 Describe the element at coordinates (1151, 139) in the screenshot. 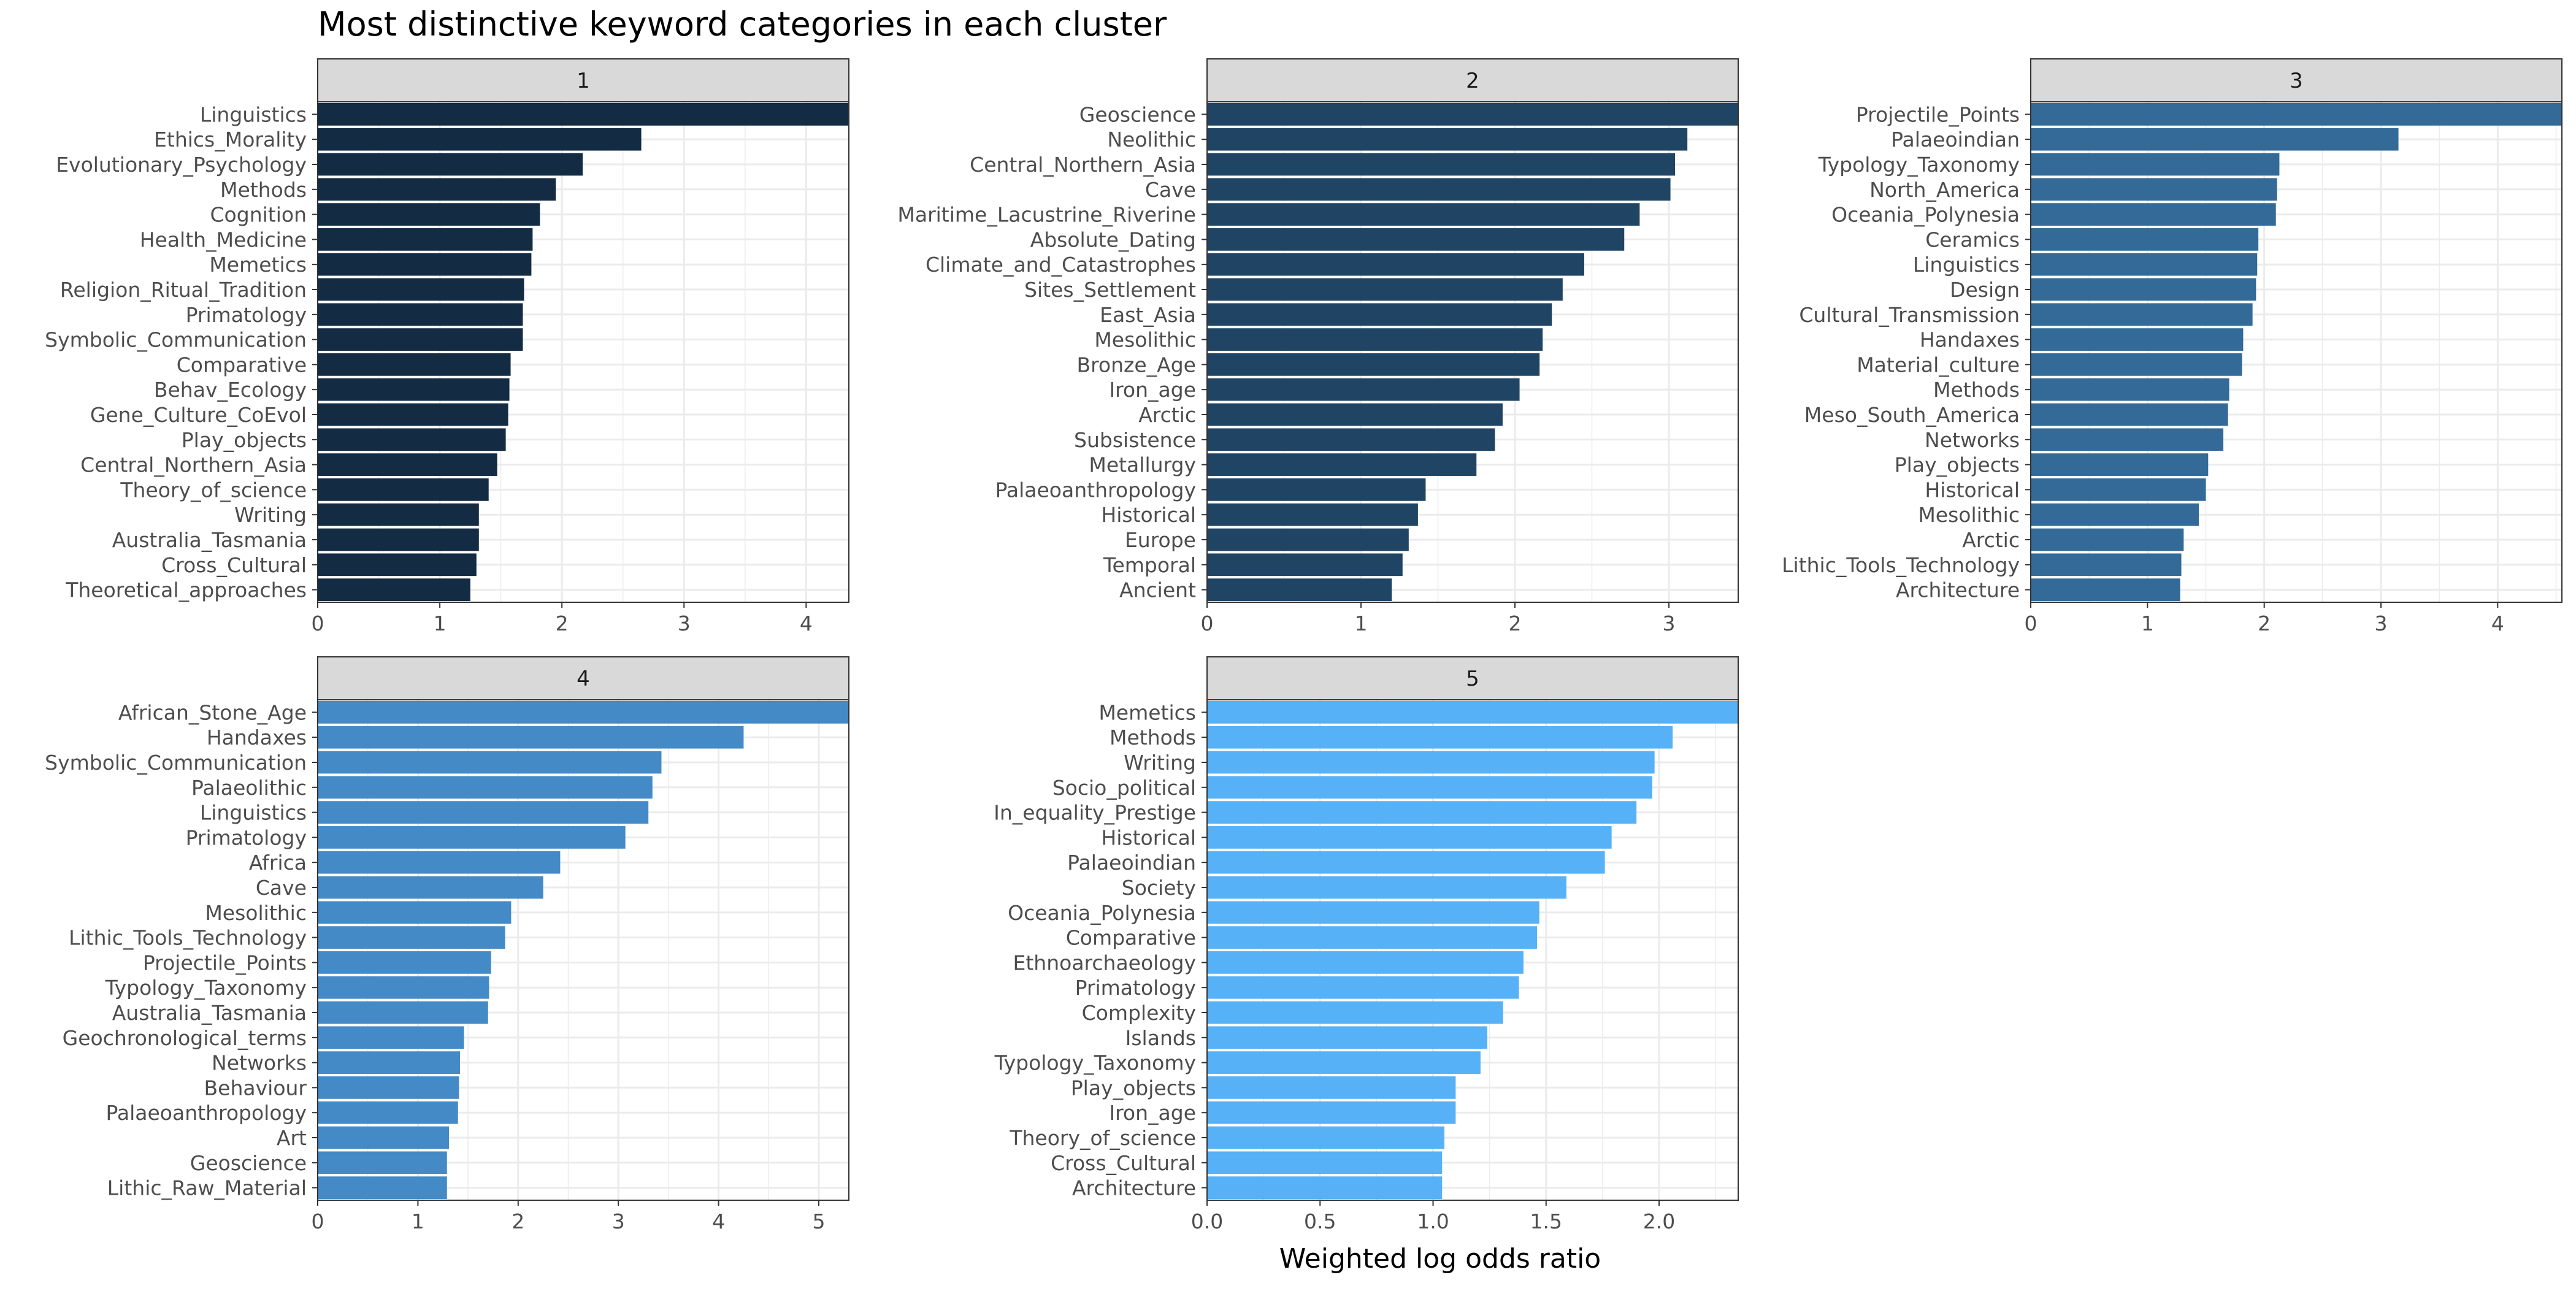

I see `category-label: Neolithic` at that location.